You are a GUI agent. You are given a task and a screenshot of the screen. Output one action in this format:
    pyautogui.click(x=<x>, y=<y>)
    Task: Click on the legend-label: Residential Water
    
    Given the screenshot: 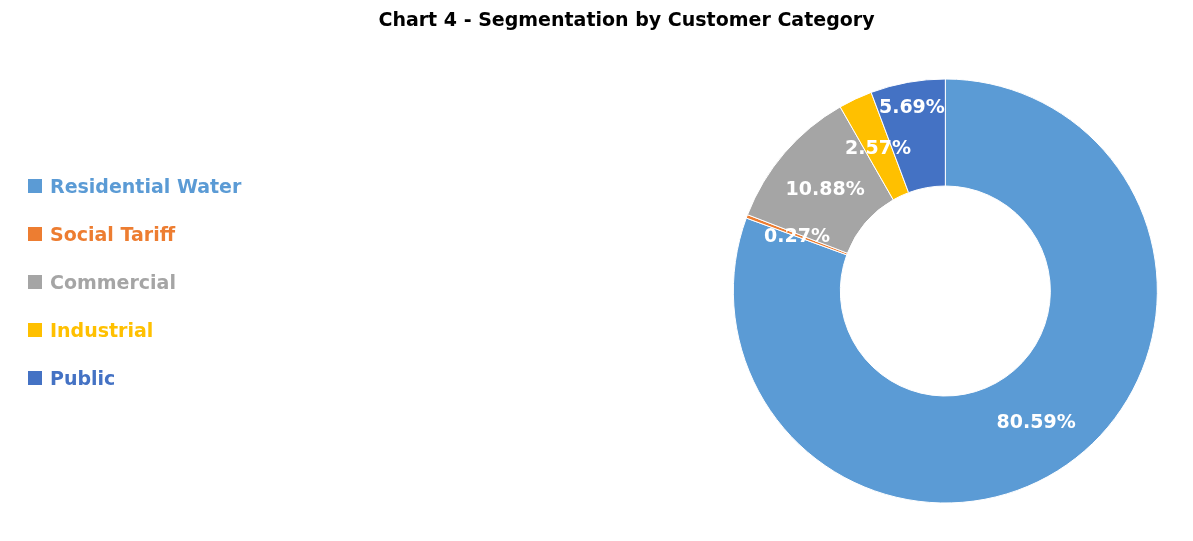 What is the action you would take?
    pyautogui.click(x=146, y=186)
    